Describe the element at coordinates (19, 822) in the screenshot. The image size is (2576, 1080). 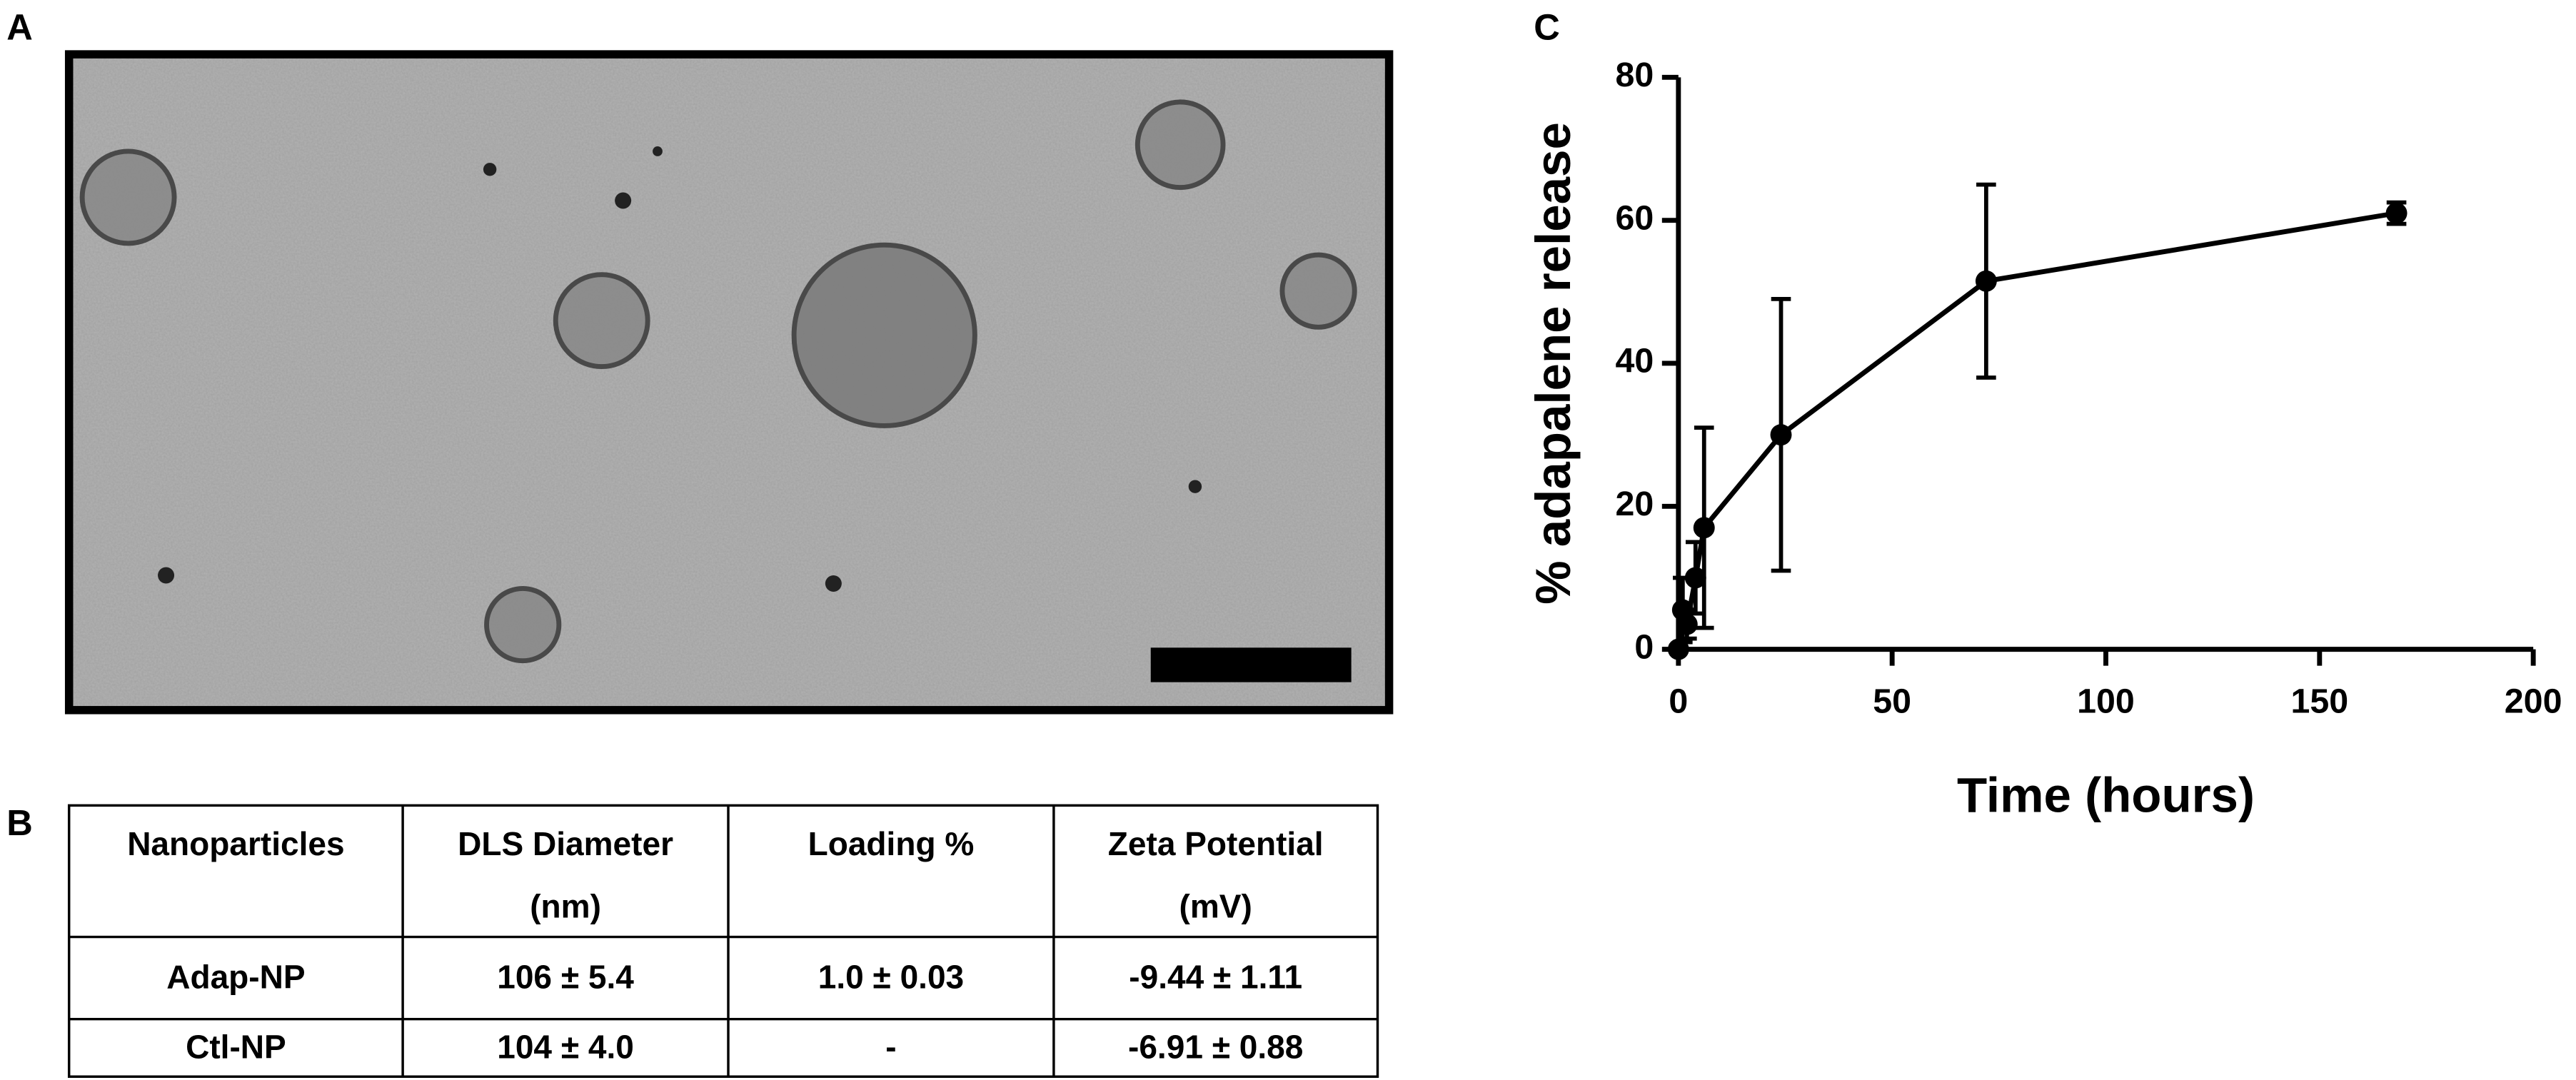
I see `panel-label: B` at that location.